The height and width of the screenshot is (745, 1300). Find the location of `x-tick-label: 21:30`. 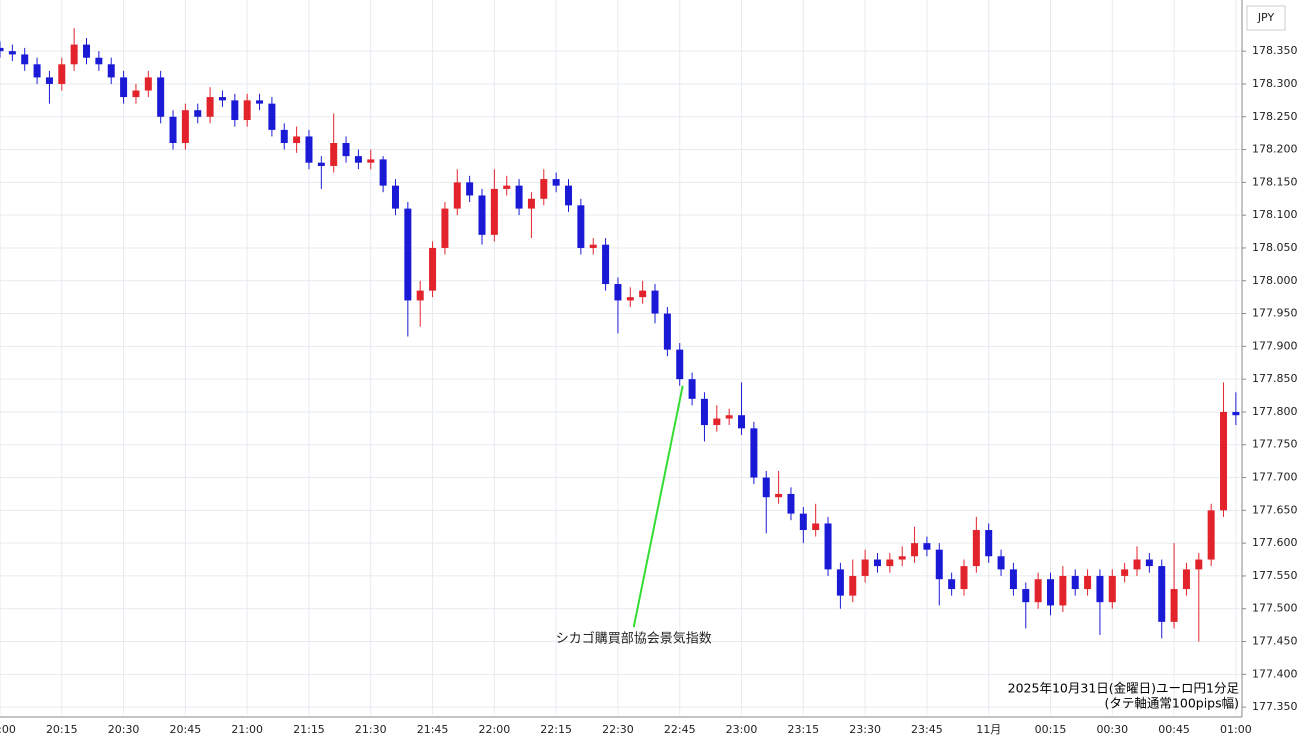

x-tick-label: 21:30 is located at coordinates (371, 729).